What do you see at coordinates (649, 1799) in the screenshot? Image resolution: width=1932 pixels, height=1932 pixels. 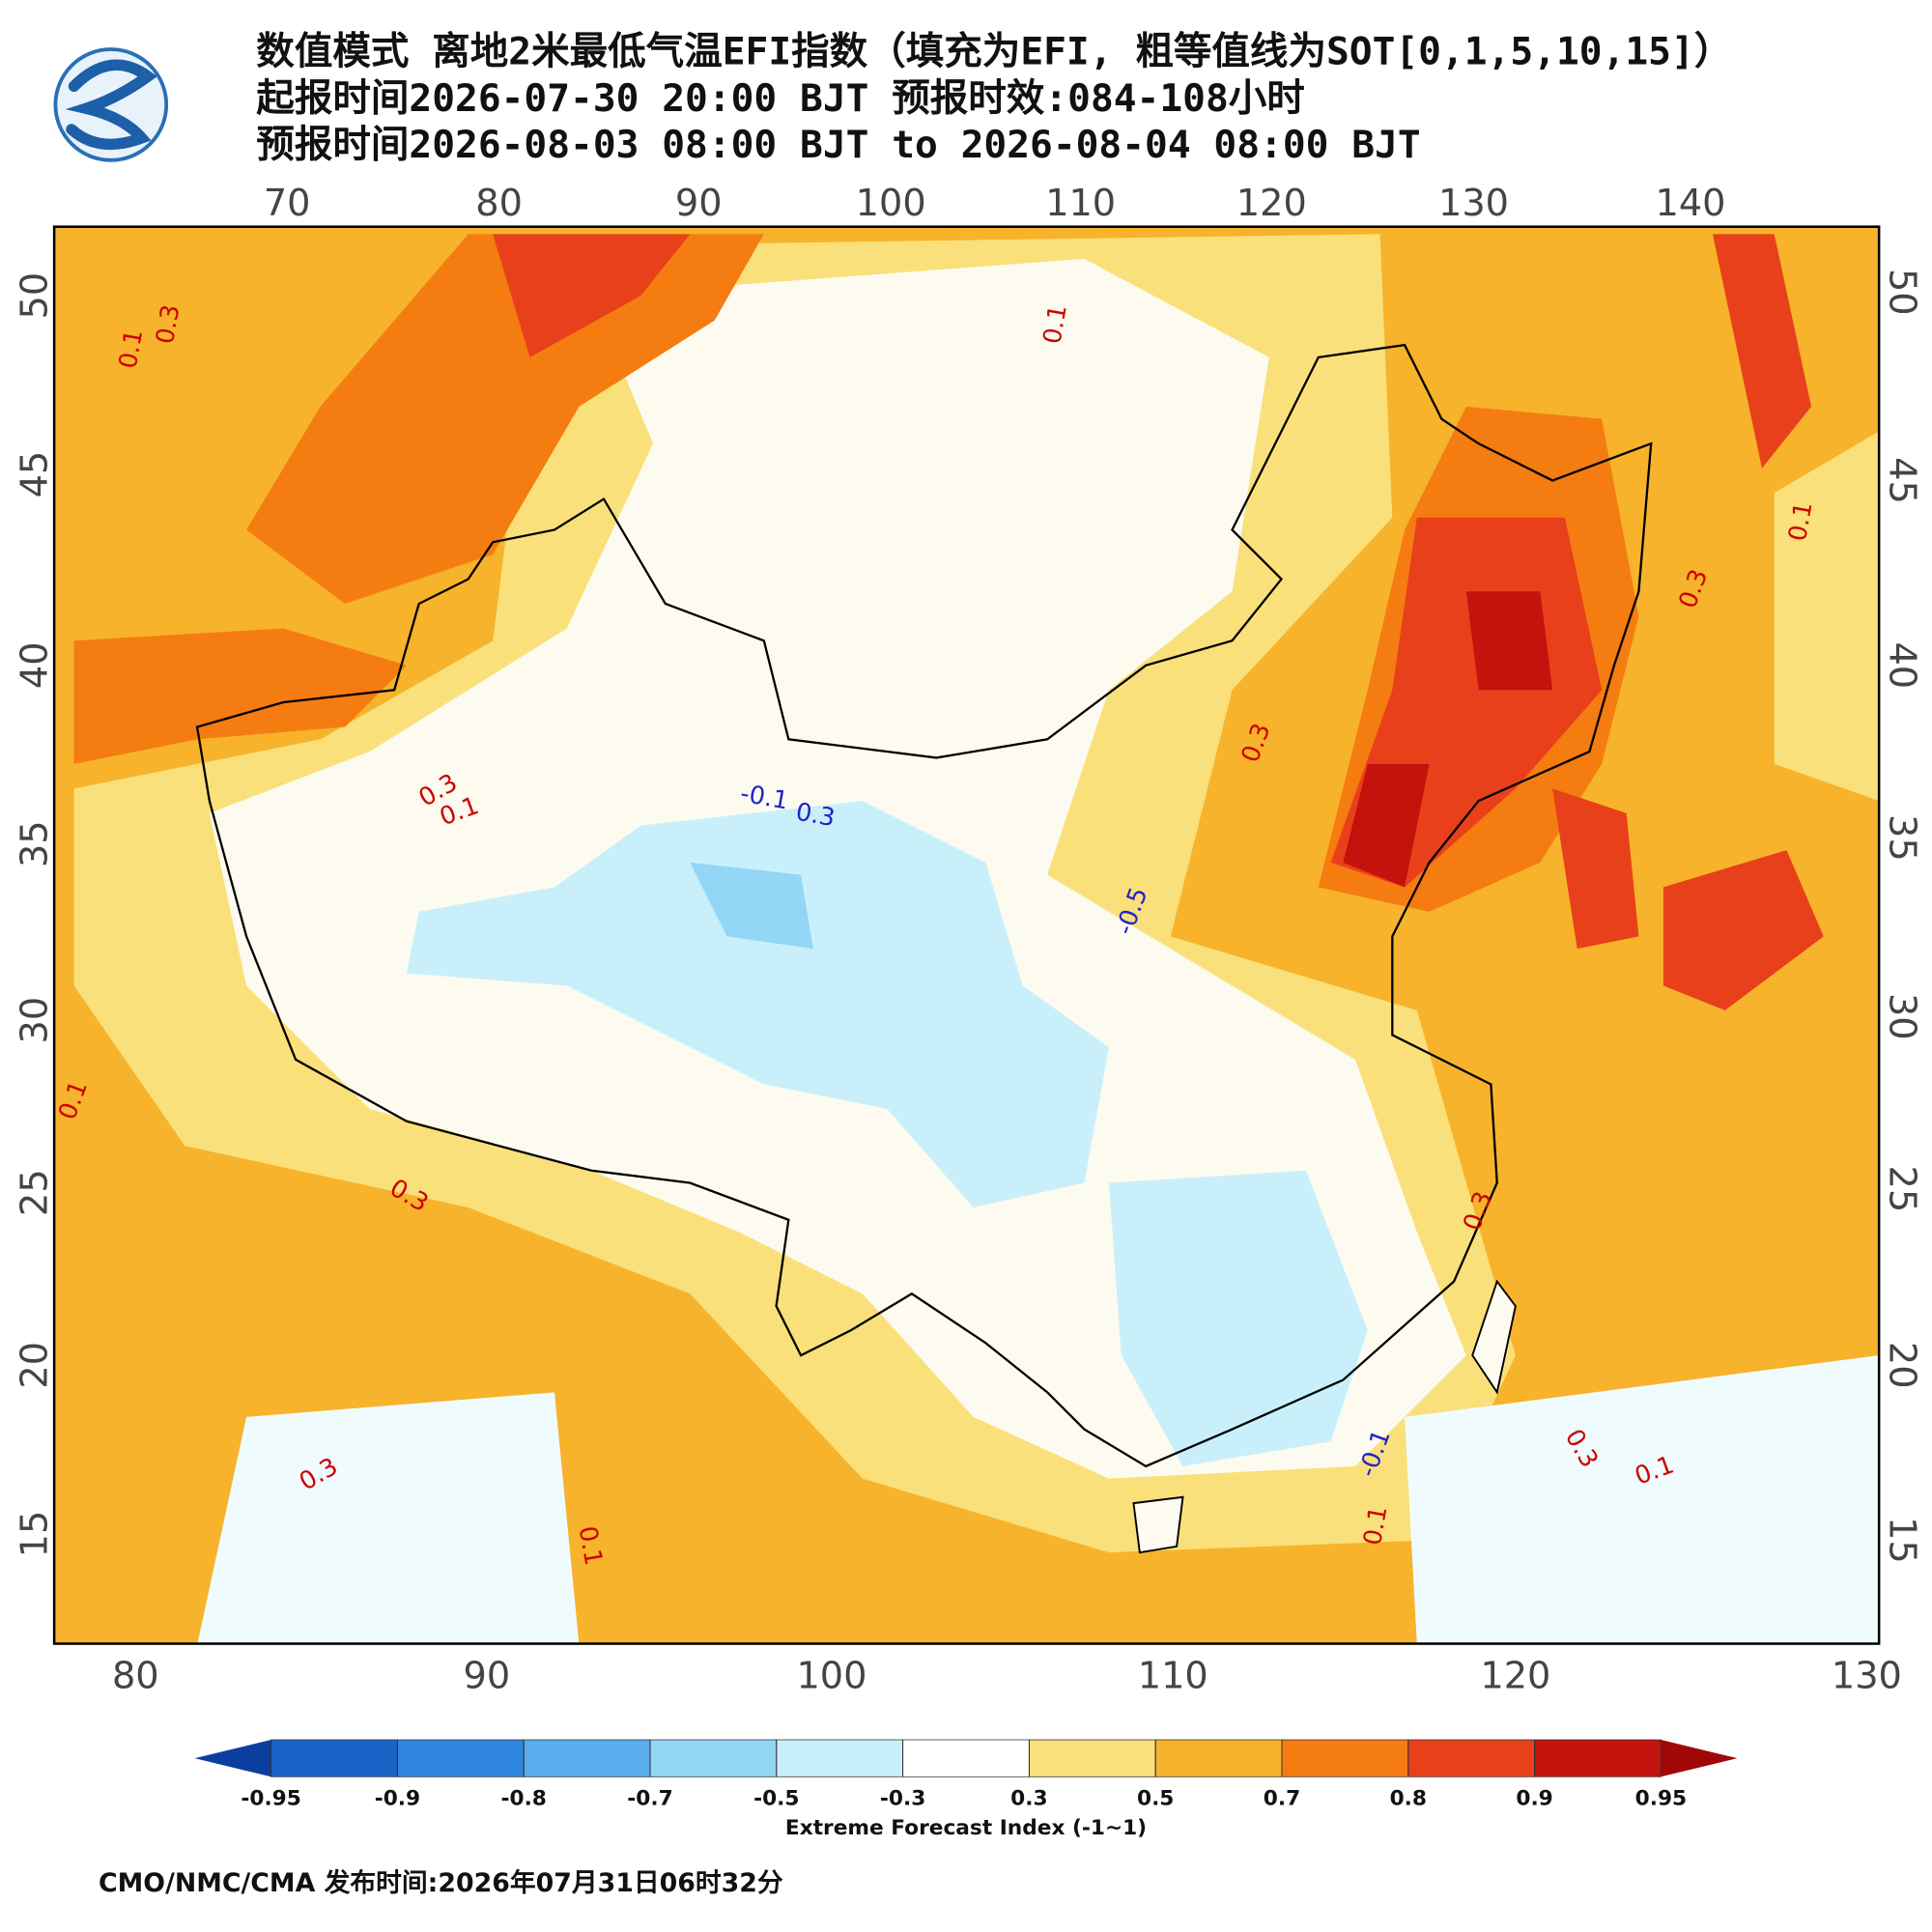 I see `colorbar-tick-label: -0.7` at bounding box center [649, 1799].